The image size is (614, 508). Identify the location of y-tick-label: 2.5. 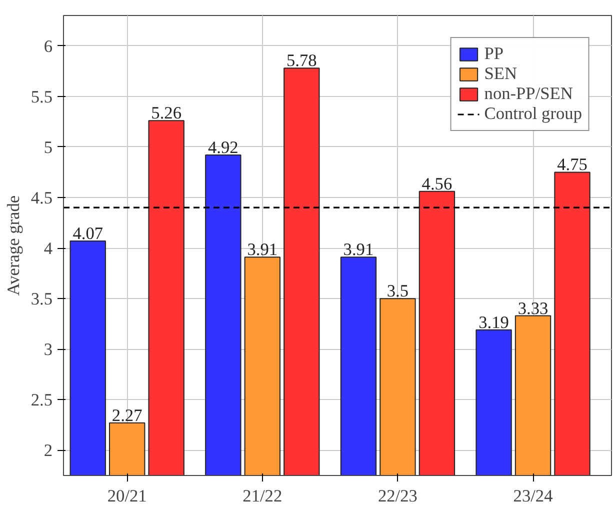
(41, 400).